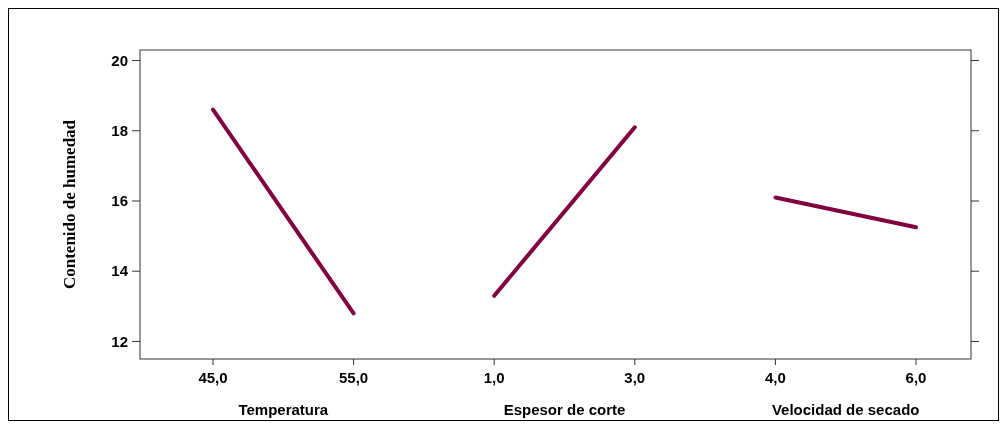  I want to click on text: Espesor de corte, so click(564, 409).